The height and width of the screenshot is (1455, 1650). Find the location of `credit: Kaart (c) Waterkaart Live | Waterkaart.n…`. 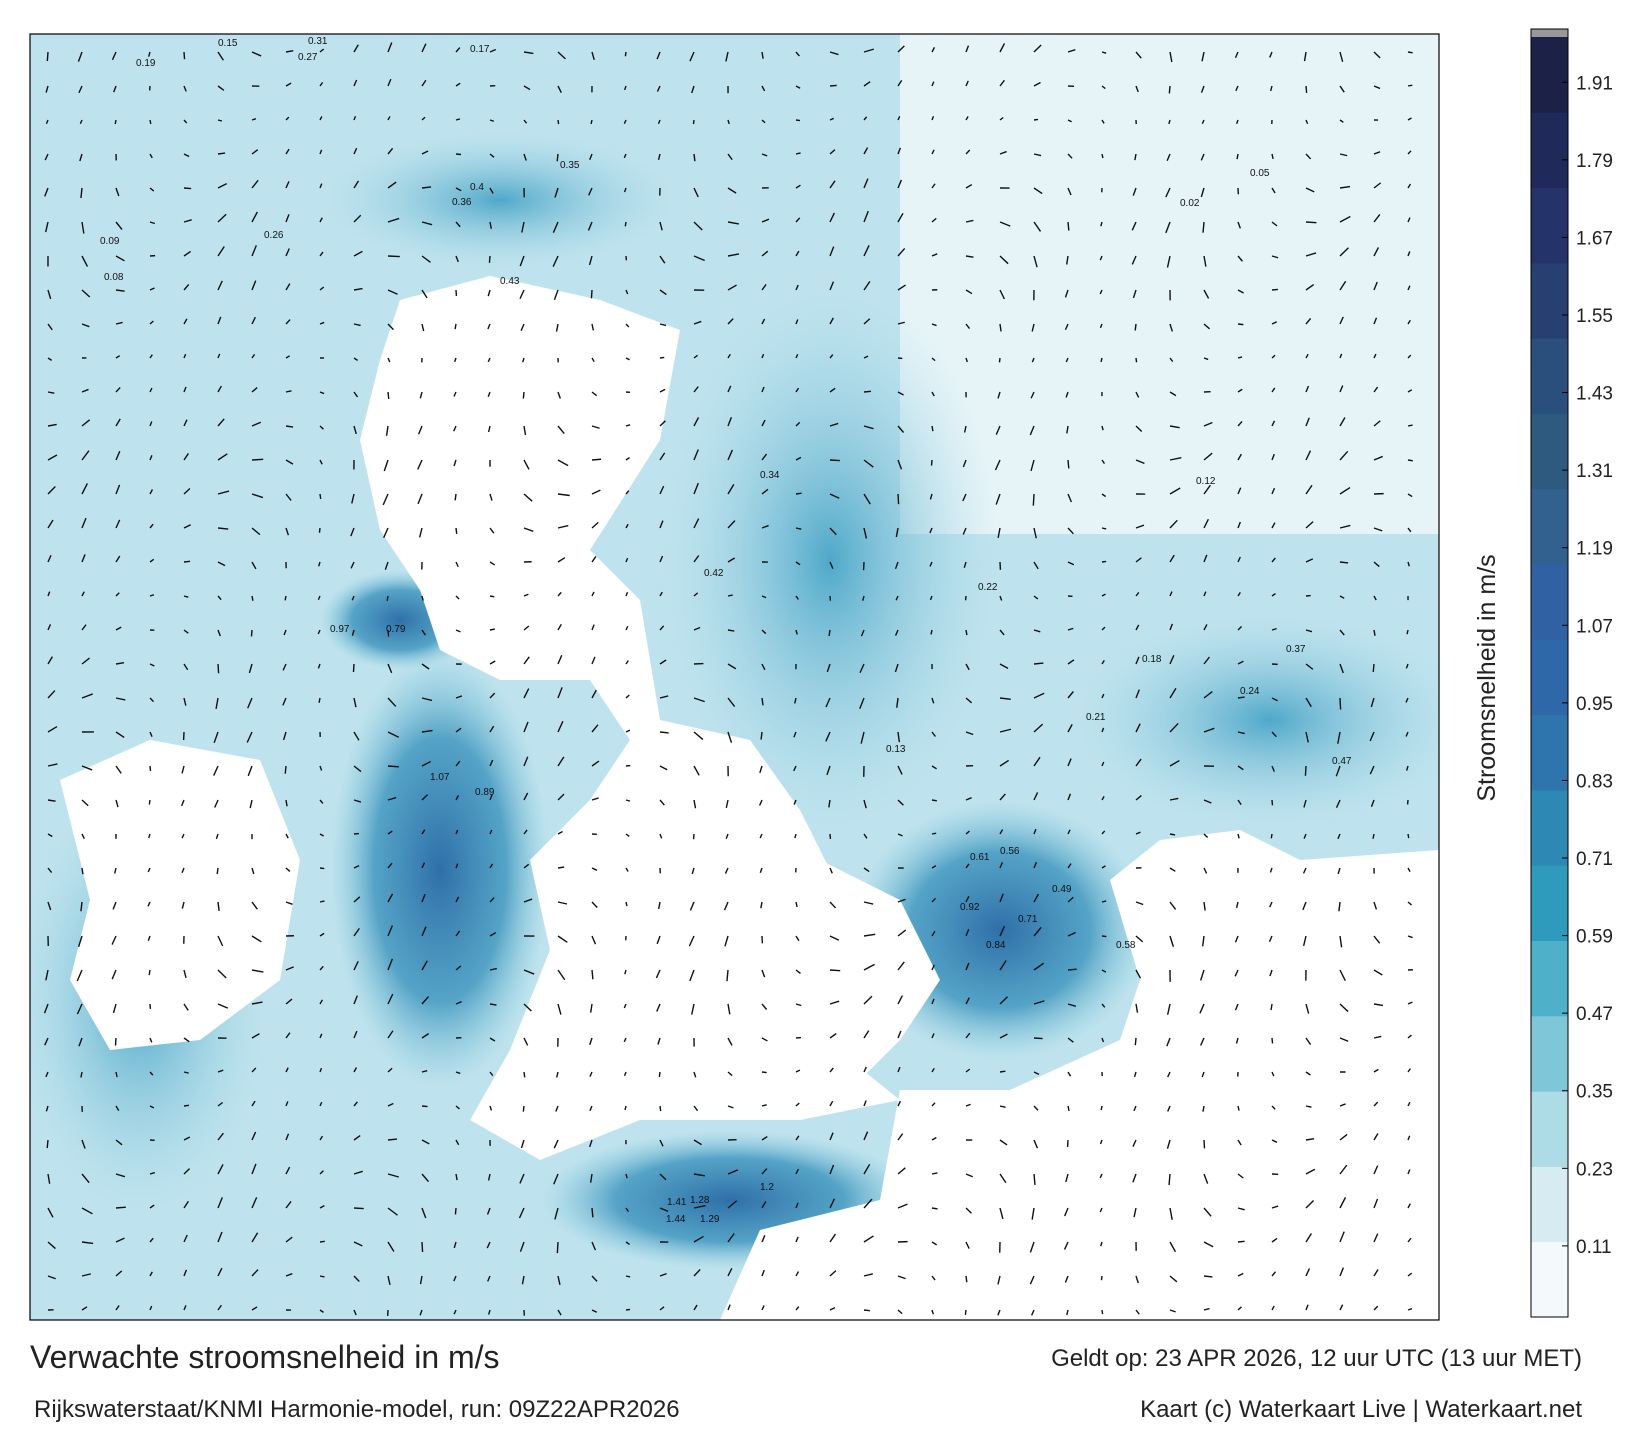

credit: Kaart (c) Waterkaart Live | Waterkaart.n… is located at coordinates (1361, 1409).